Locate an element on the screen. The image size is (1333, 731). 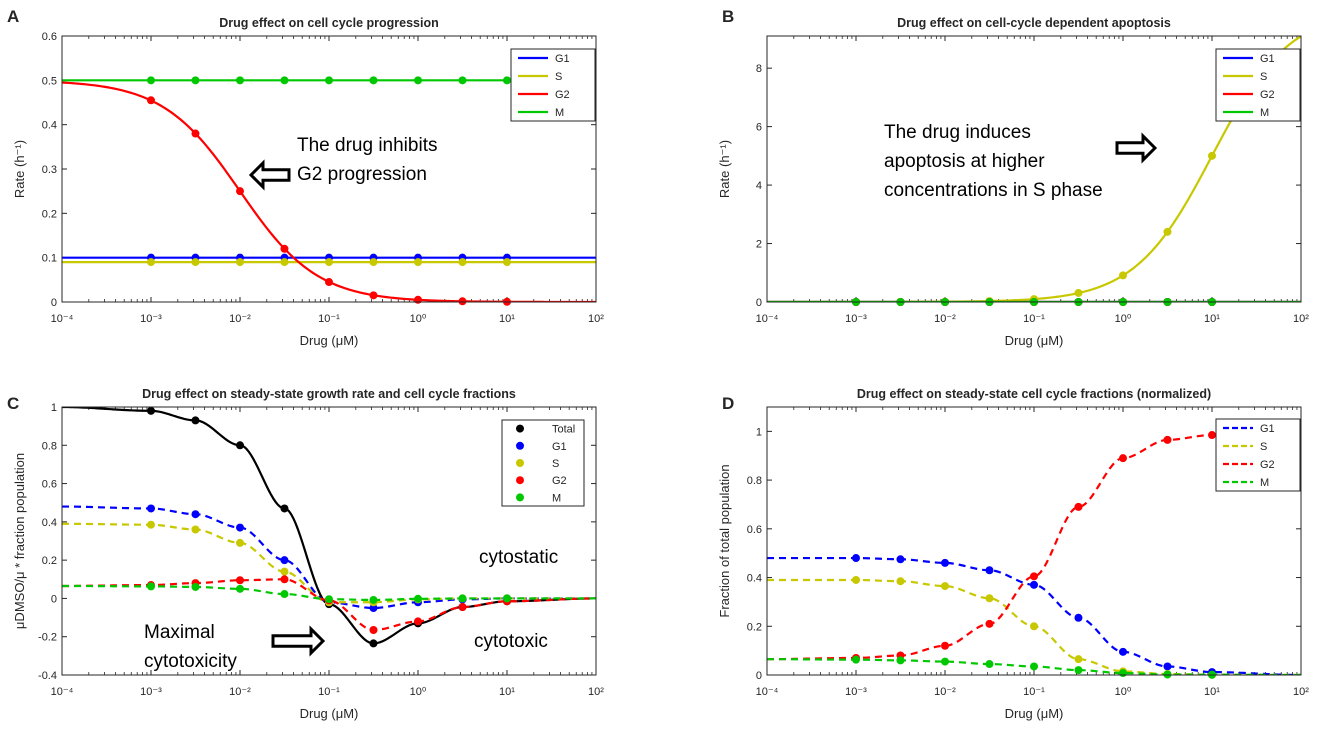
legend: G1 S G2 M is located at coordinates (1258, 455).